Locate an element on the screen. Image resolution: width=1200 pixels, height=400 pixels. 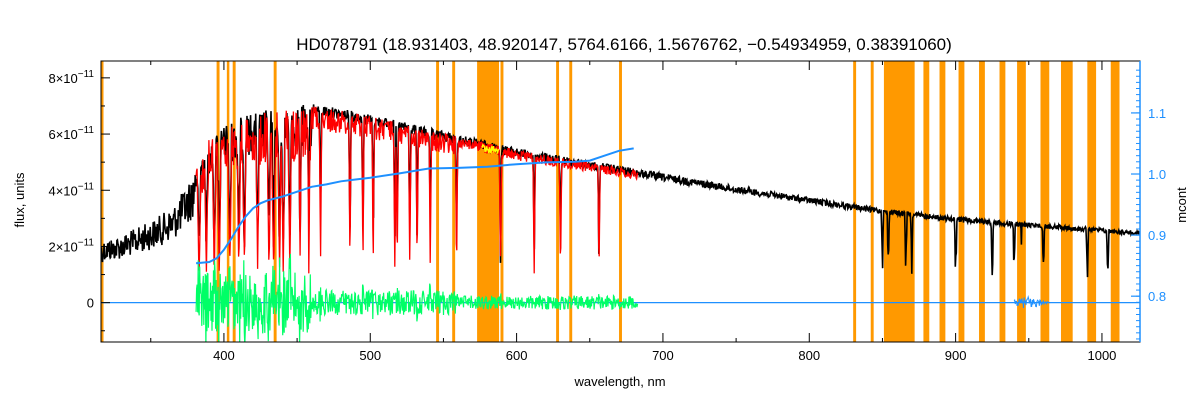
baseline-noise is located at coordinates (1032, 301).